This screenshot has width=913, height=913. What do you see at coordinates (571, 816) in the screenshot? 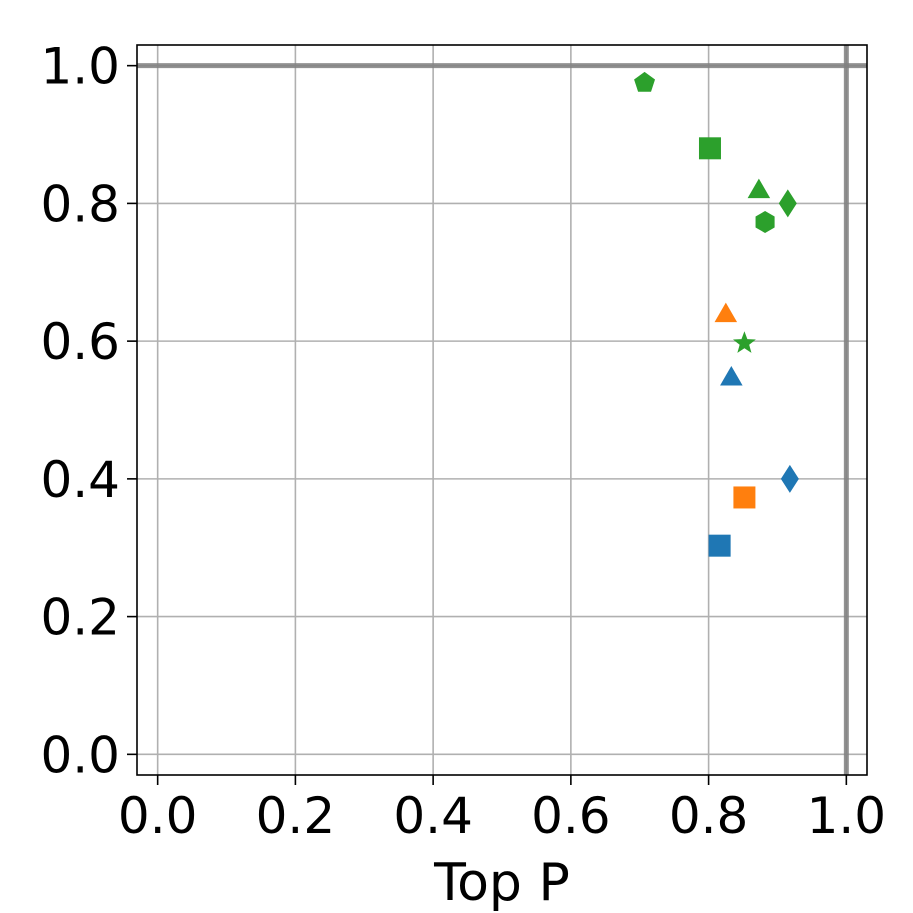
I see `x-tick-label: 0.6` at bounding box center [571, 816].